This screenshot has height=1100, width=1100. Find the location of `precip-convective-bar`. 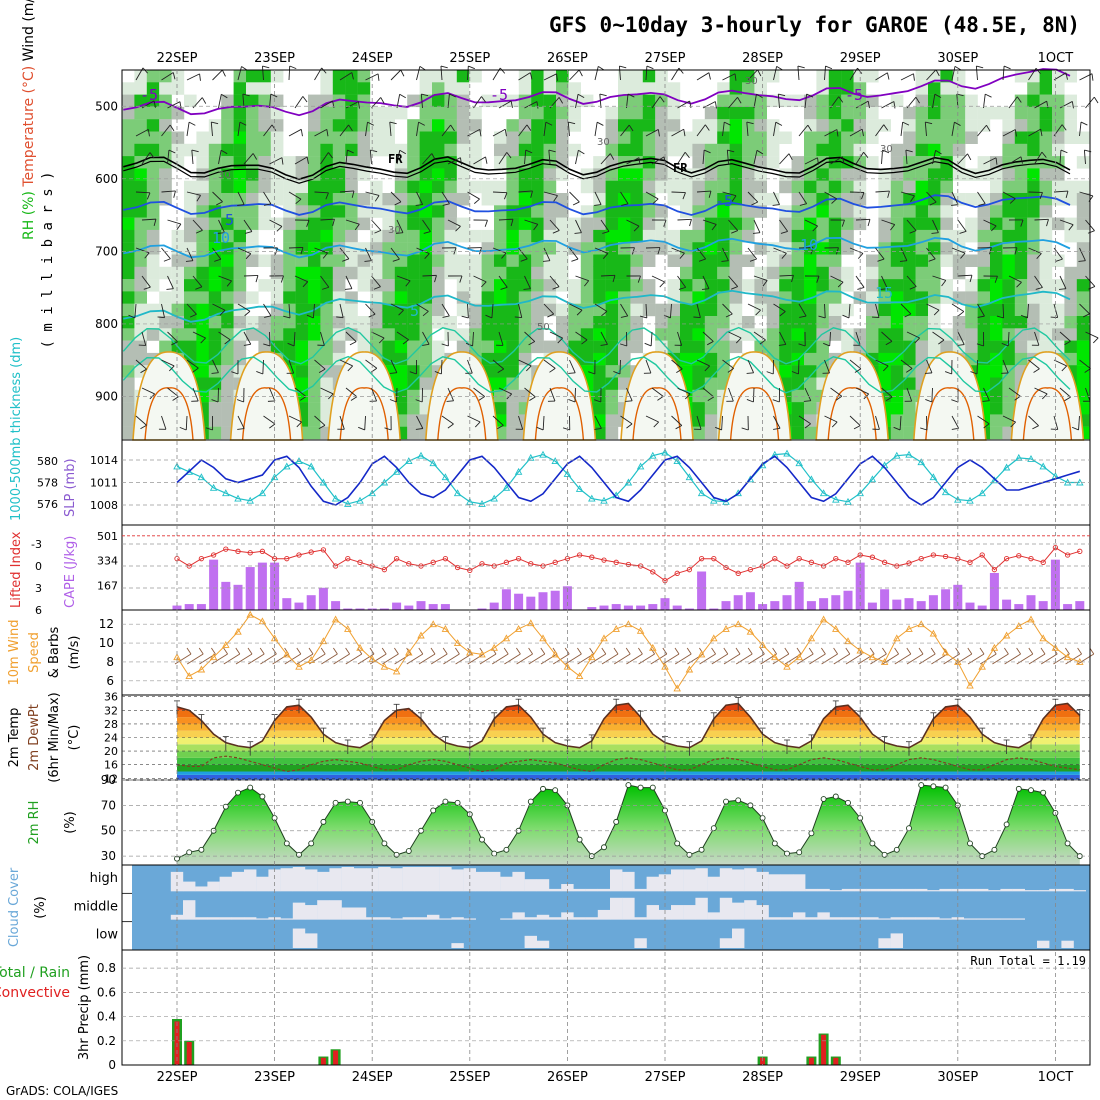

precip-convective-bar is located at coordinates (323, 1061).